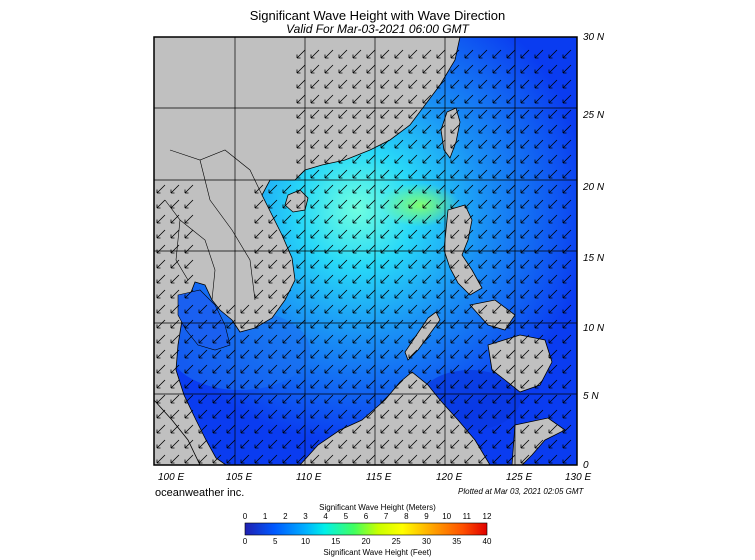 The image size is (755, 560). I want to click on lon-label-130: 130 E, so click(578, 477).